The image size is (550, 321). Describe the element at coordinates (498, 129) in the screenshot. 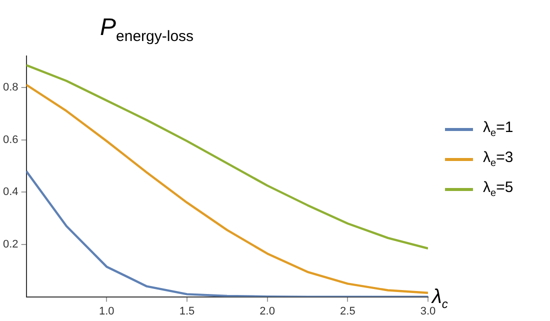

I see `legend-label: λ$_{e}$=1` at that location.